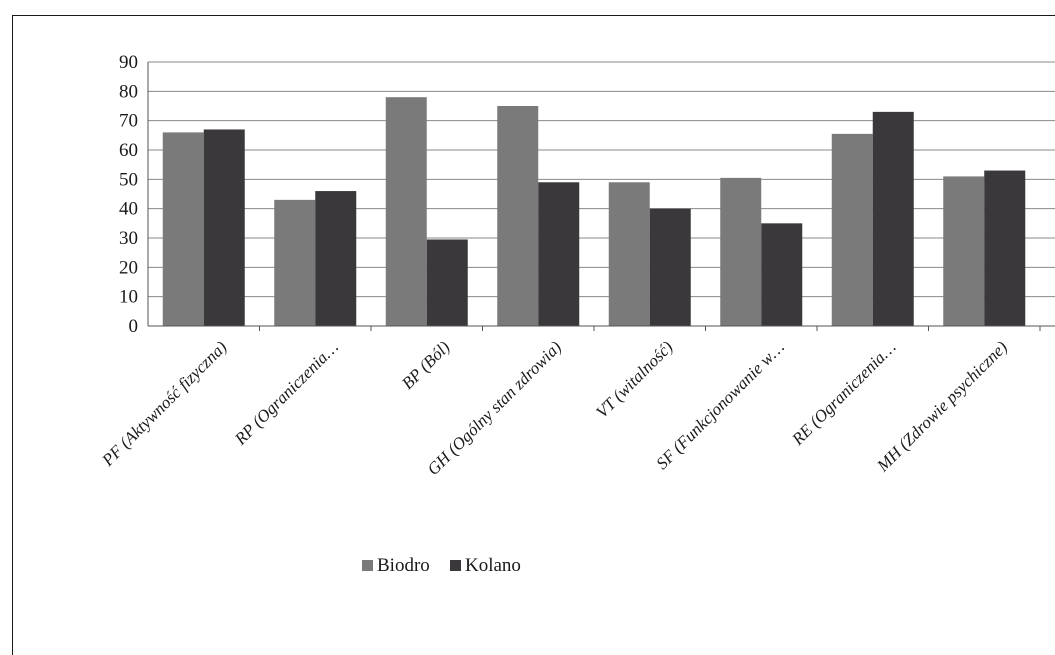 The image size is (1055, 655). Describe the element at coordinates (367, 565) in the screenshot. I see `legend-swatch-biodro` at that location.